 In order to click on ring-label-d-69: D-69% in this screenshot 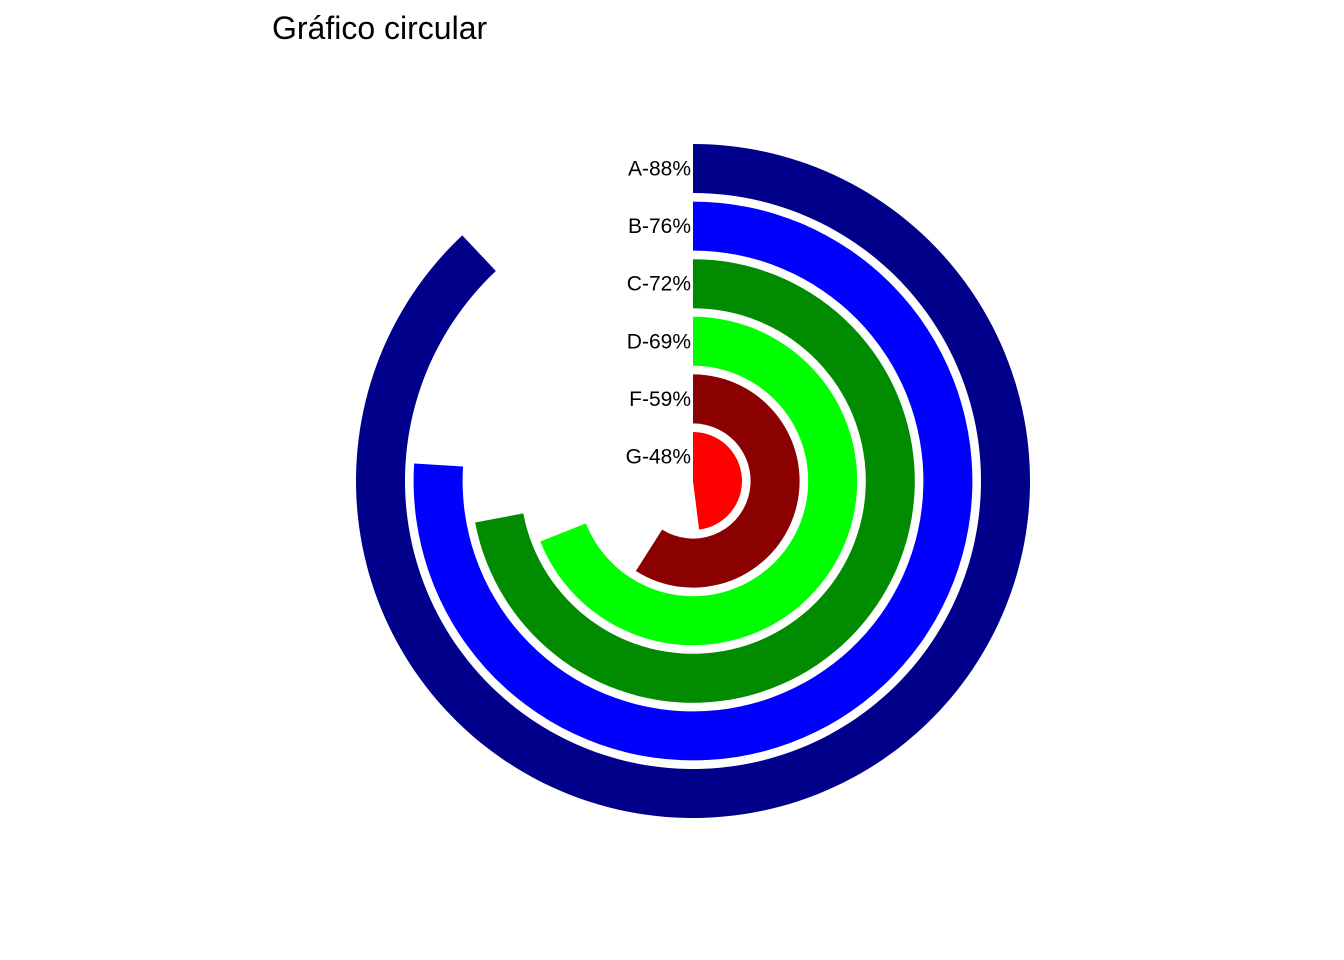, I will do `click(659, 341)`.